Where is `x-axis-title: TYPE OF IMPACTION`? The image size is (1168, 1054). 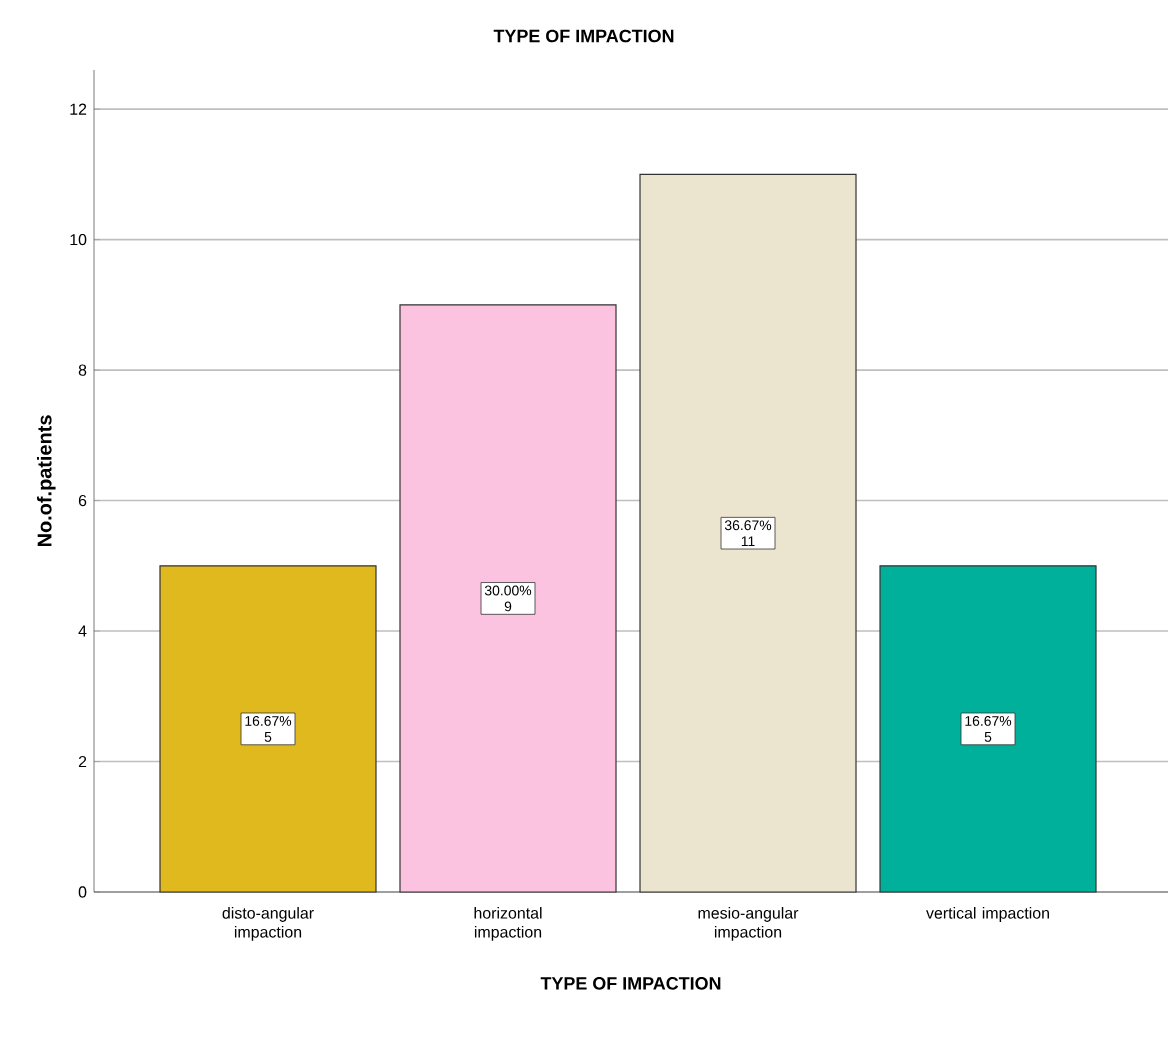
x-axis-title: TYPE OF IMPACTION is located at coordinates (630, 983).